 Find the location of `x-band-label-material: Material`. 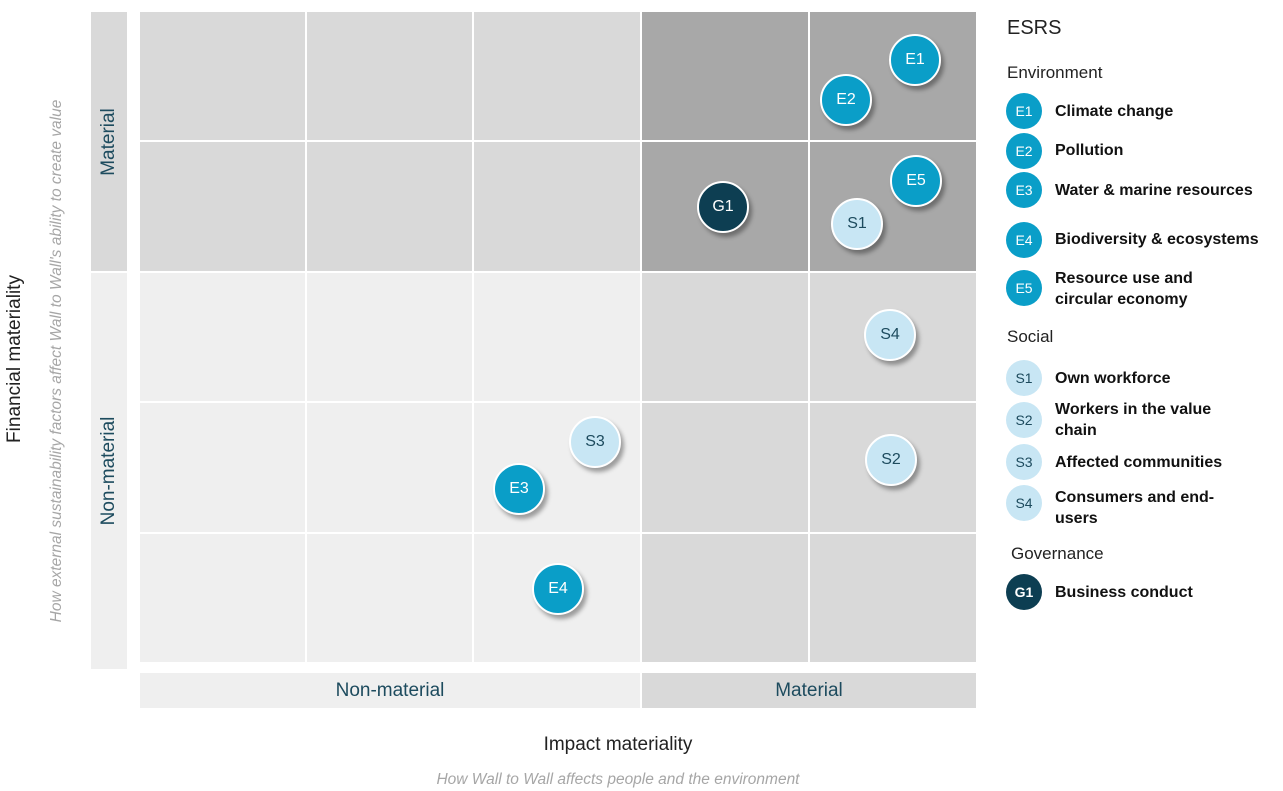

x-band-label-material: Material is located at coordinates (809, 690).